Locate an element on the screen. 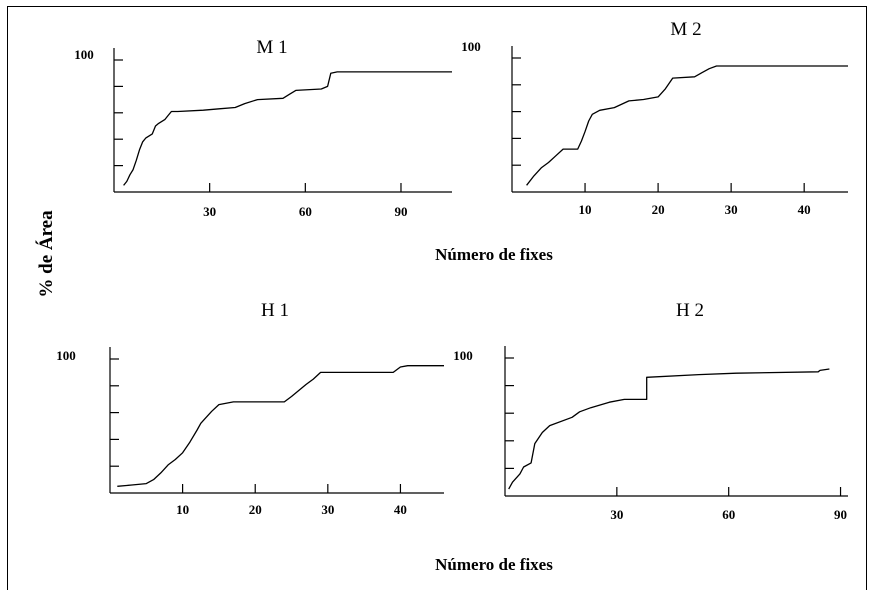 Image resolution: width=875 pixels, height=590 pixels. x-axis-label-top: Número de fixes is located at coordinates (494, 254).